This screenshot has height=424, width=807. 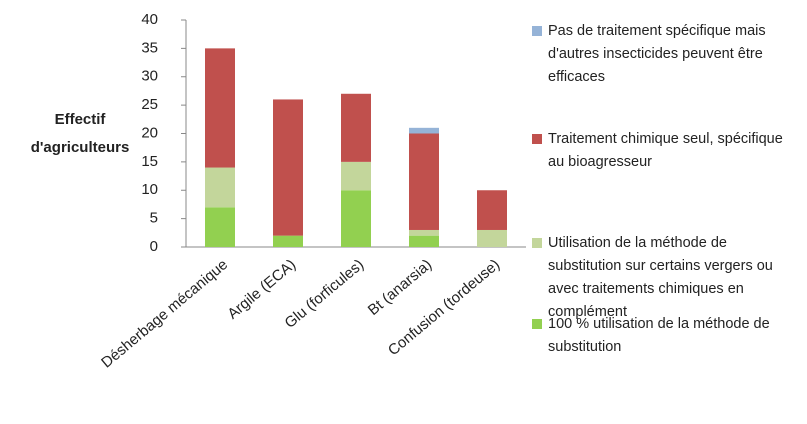 What do you see at coordinates (149, 76) in the screenshot?
I see `y-tick-label: 30` at bounding box center [149, 76].